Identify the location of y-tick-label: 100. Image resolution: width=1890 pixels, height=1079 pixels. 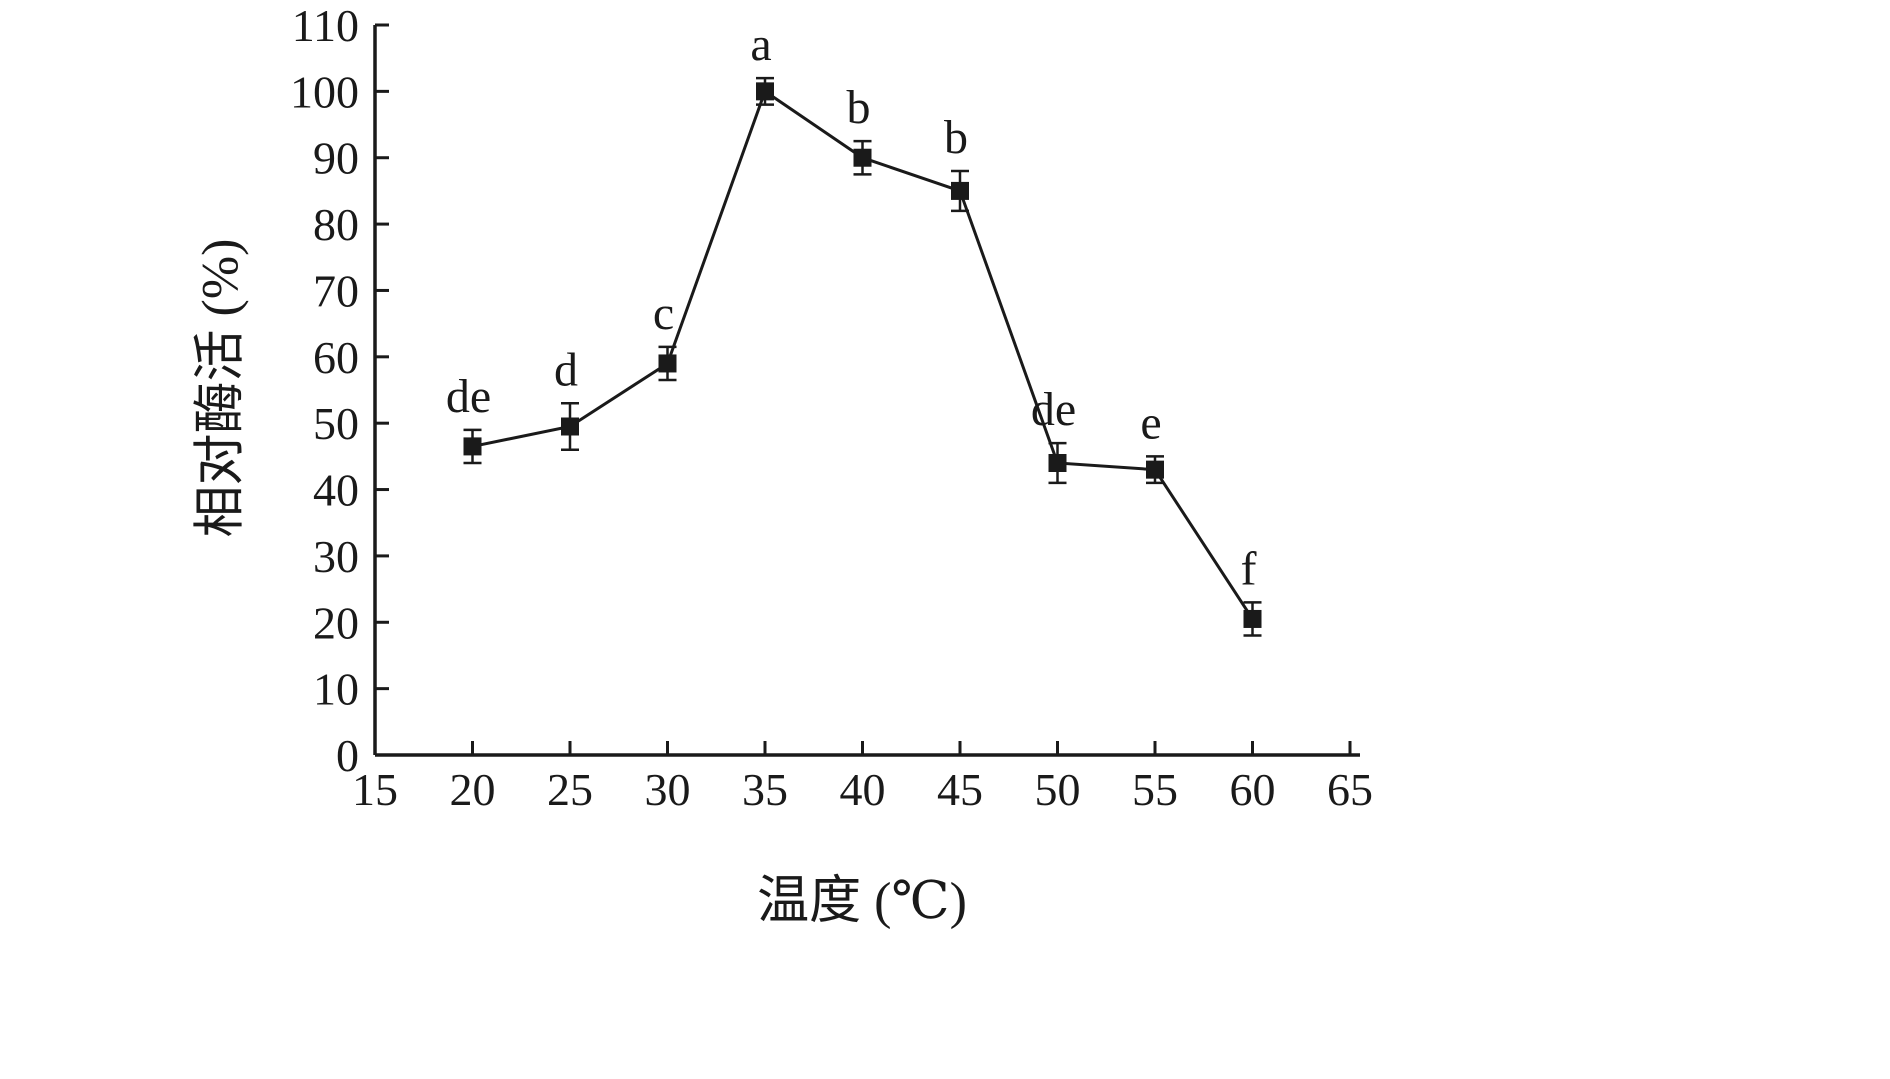
(324, 91).